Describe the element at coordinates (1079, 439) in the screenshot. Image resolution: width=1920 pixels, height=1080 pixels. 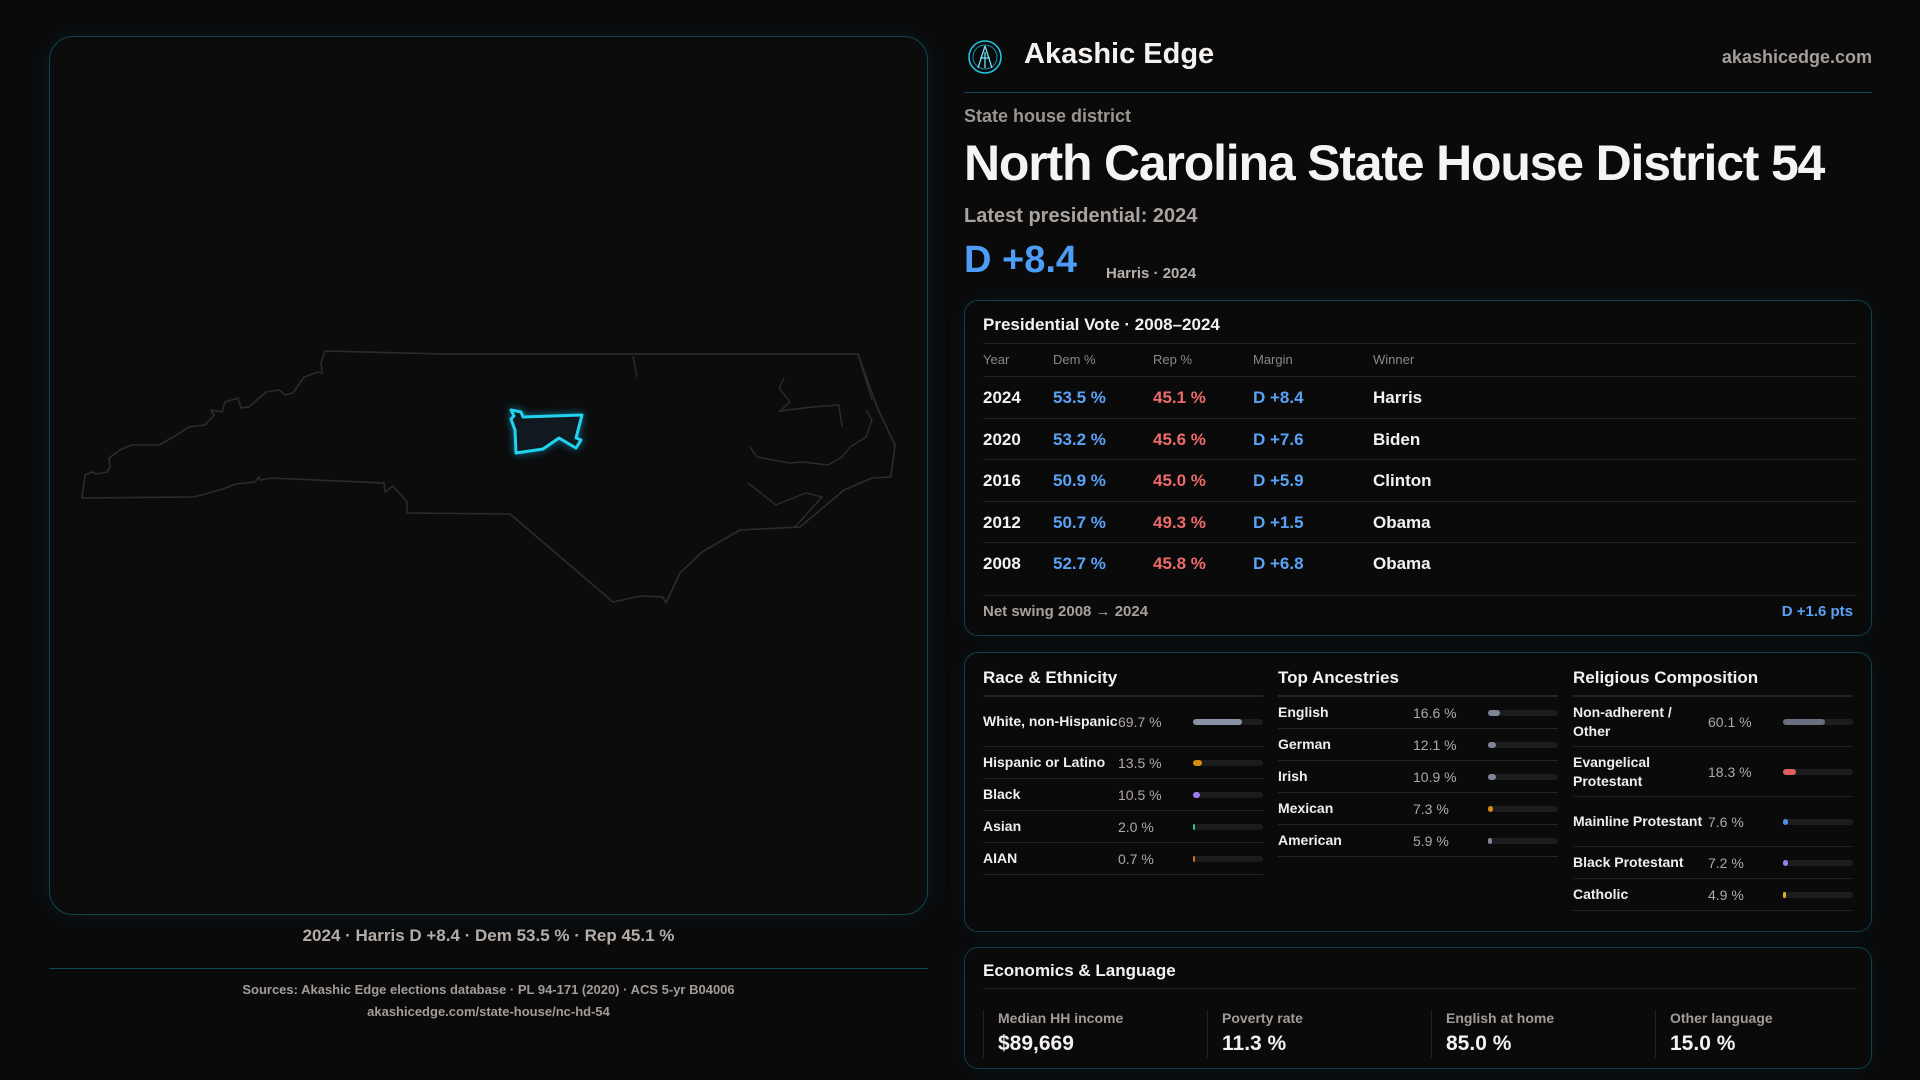
I see `table-cell: 53.2 %` at that location.